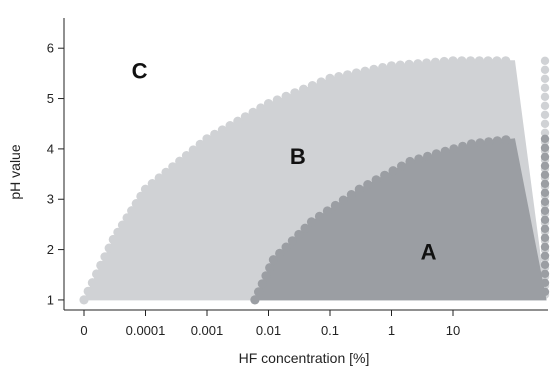 This screenshot has height=372, width=551. Describe the element at coordinates (140, 70) in the screenshot. I see `region-label-c: C` at that location.